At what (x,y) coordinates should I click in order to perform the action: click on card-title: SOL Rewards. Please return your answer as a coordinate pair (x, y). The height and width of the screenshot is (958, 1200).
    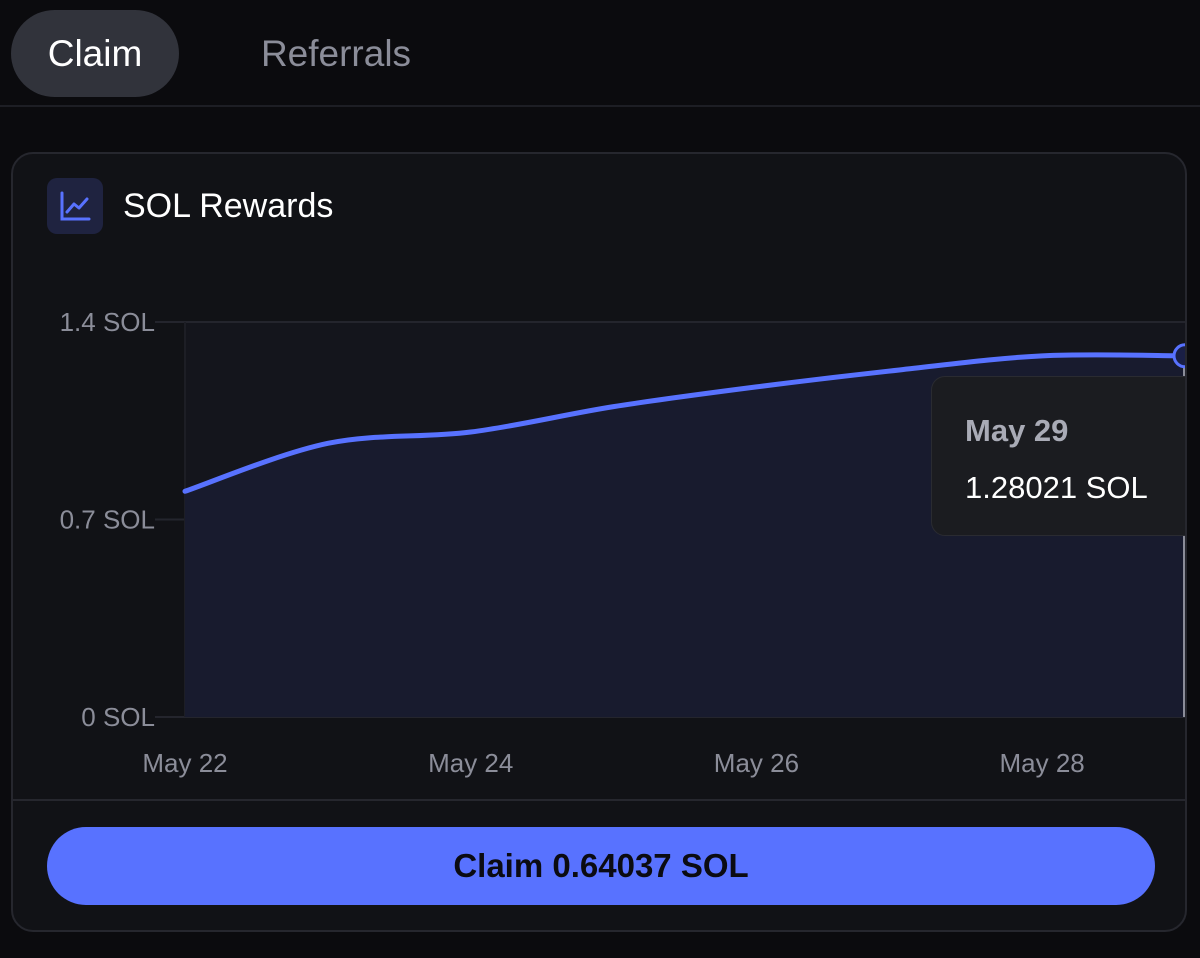
    Looking at the image, I should click on (228, 205).